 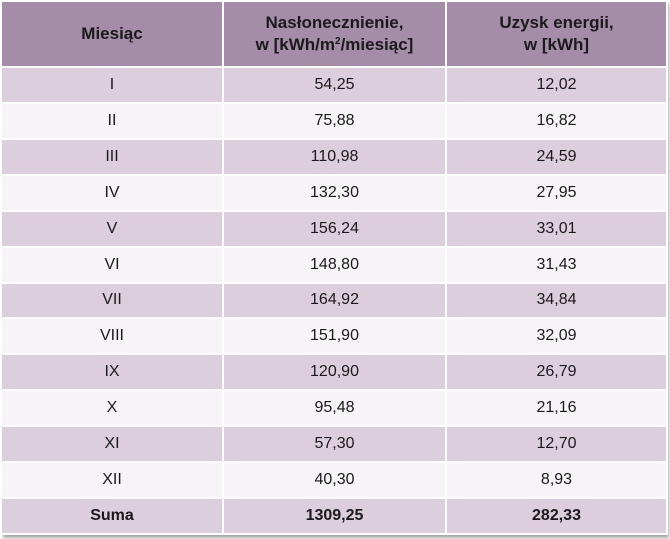 What do you see at coordinates (112, 228) in the screenshot?
I see `month-cell: V` at bounding box center [112, 228].